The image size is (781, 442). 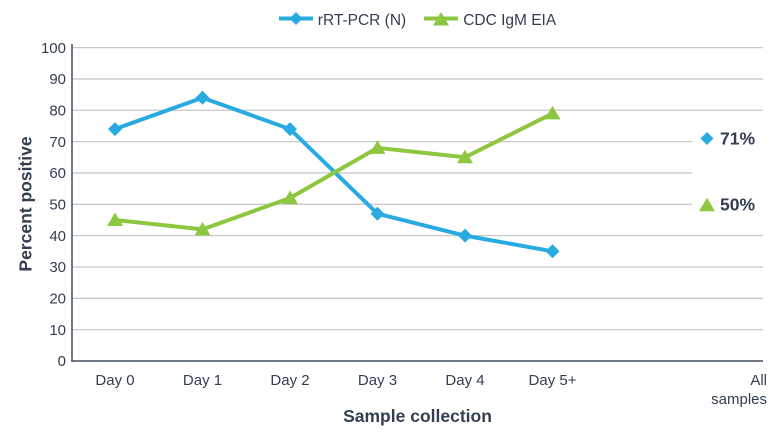 I want to click on x-tick-label: Day 4, so click(x=464, y=380).